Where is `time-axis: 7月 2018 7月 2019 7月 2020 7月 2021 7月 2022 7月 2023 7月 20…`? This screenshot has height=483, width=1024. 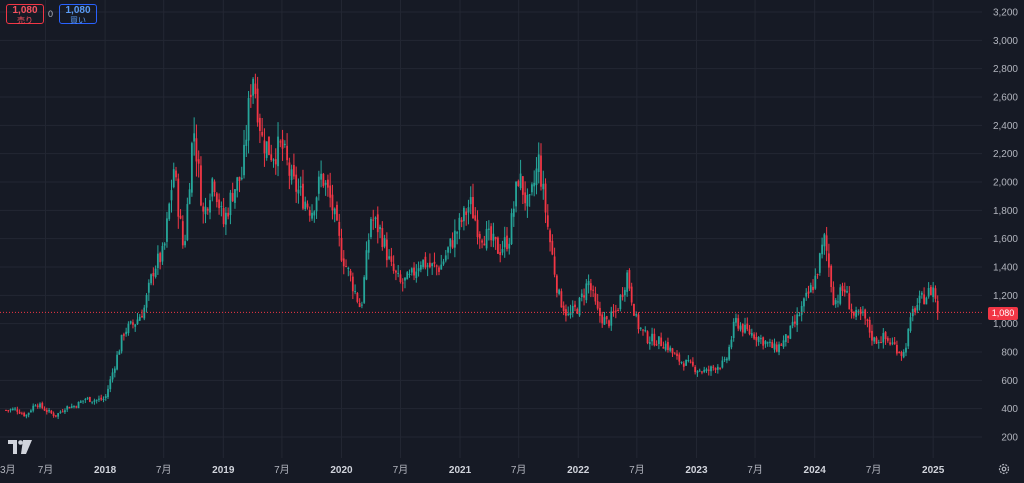
time-axis: 7月 2018 7月 2019 7月 2020 7月 2021 7月 2022 7月 2023 7月 20… is located at coordinates (472, 470).